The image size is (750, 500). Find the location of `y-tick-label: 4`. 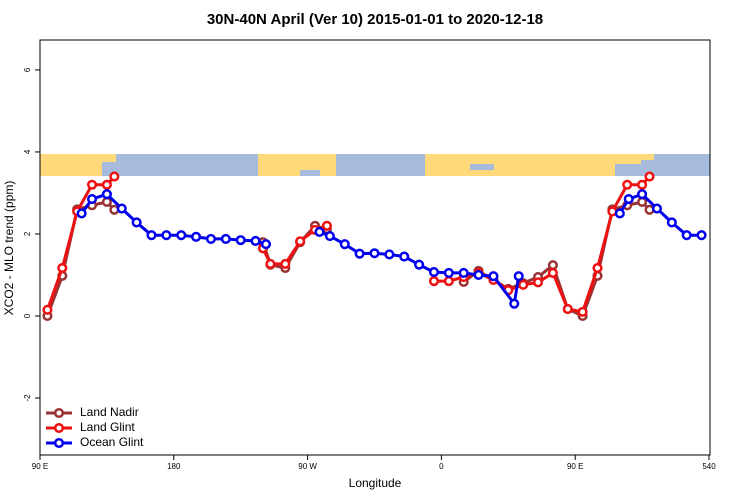

y-tick-label: 4 is located at coordinates (27, 151).